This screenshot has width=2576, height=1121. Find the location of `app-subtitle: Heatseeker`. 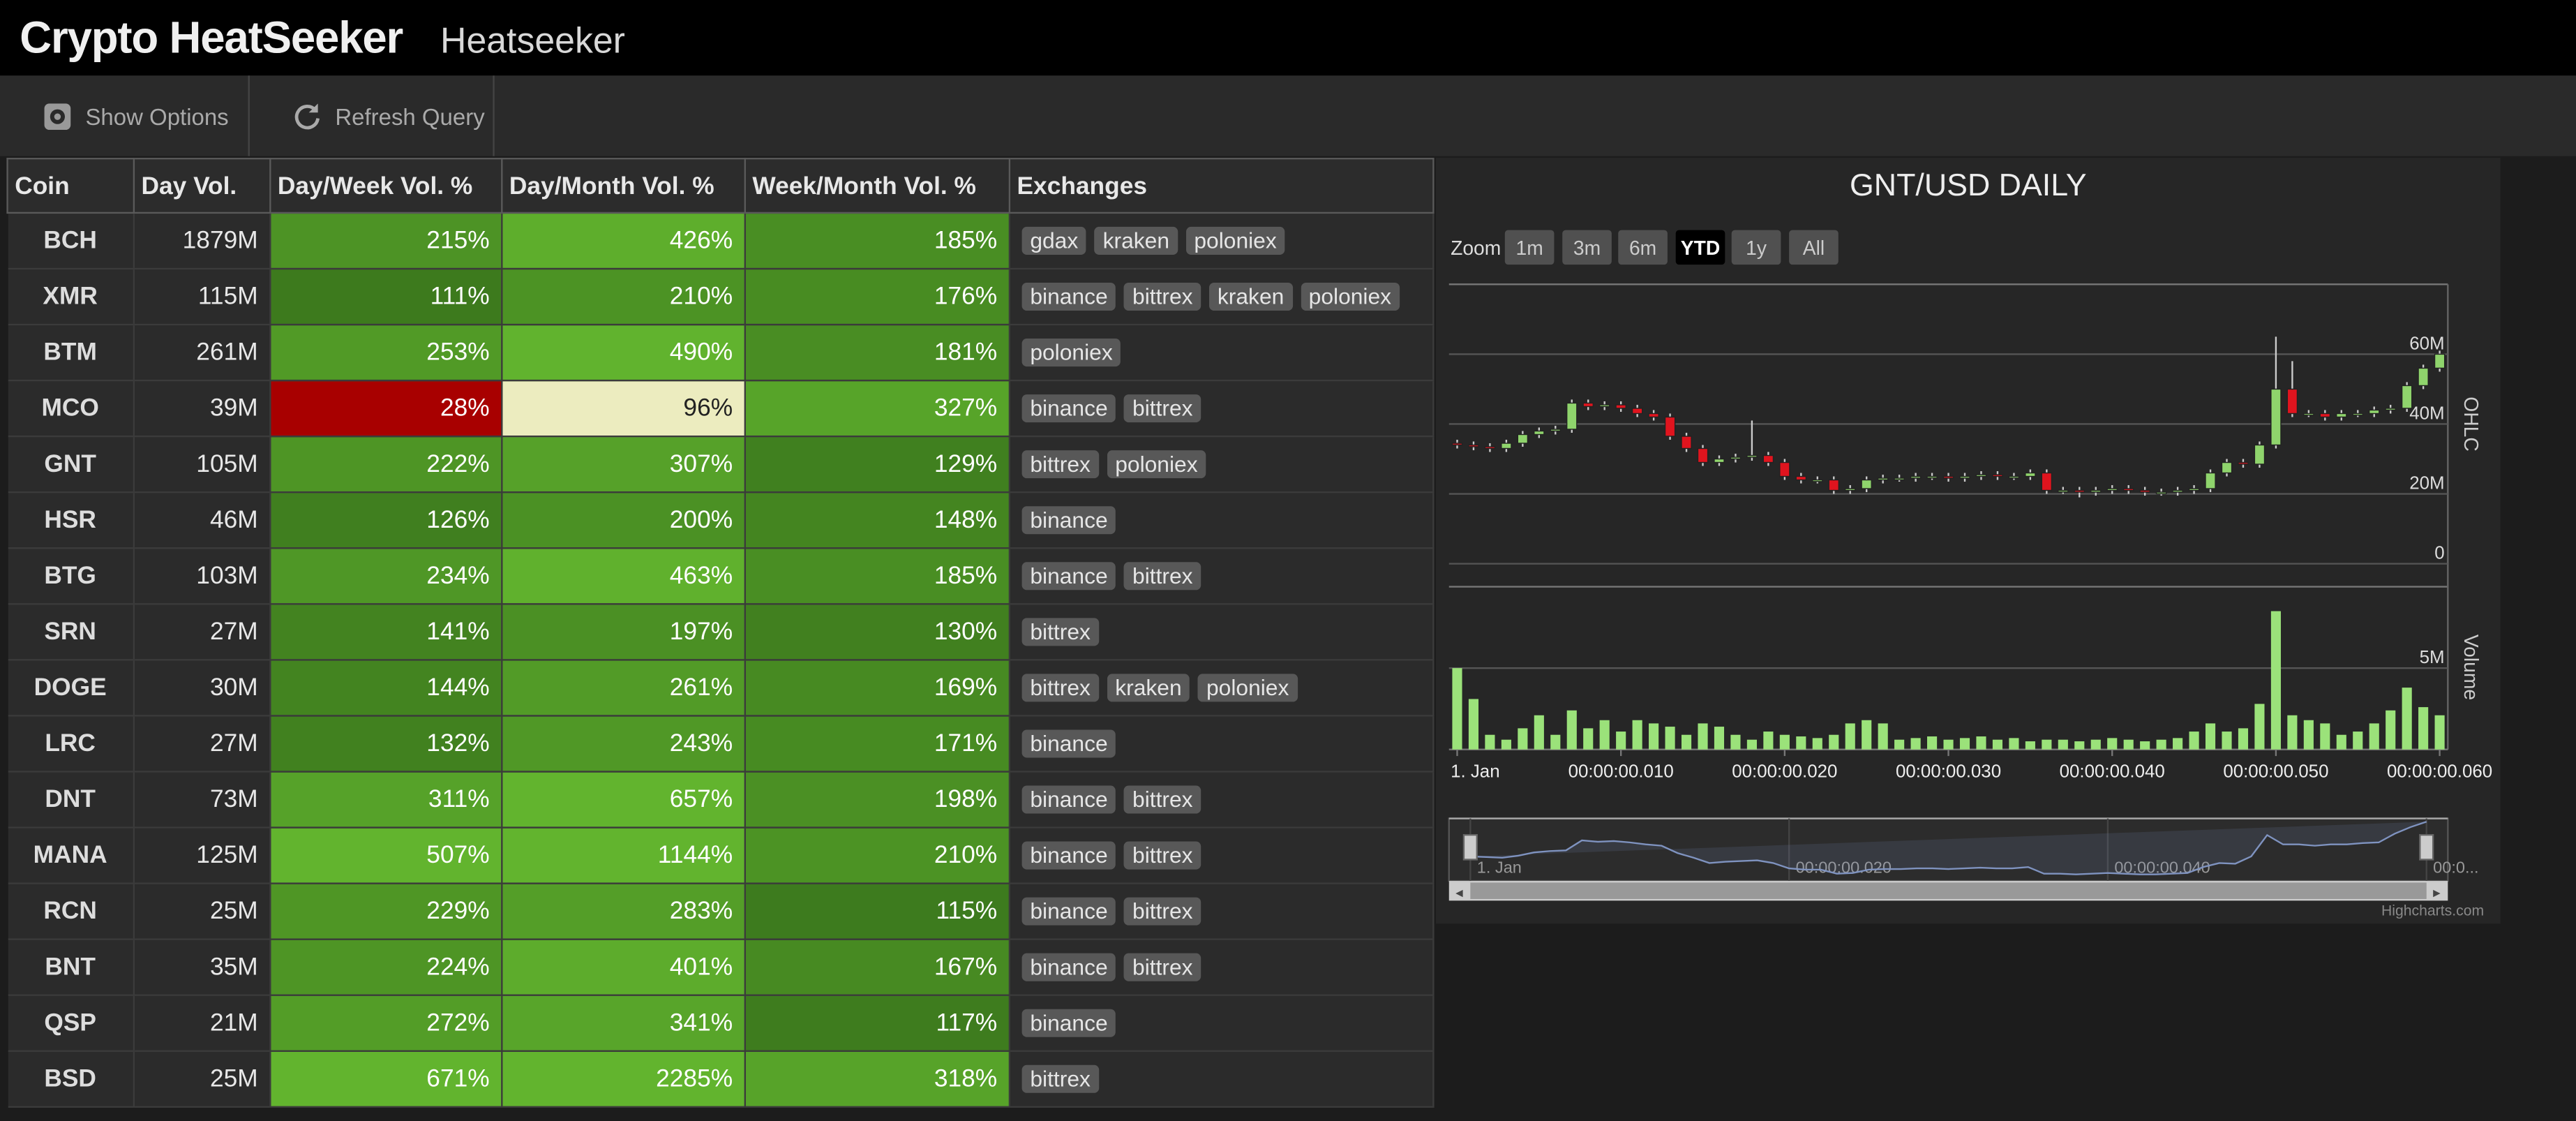

app-subtitle: Heatseeker is located at coordinates (532, 40).